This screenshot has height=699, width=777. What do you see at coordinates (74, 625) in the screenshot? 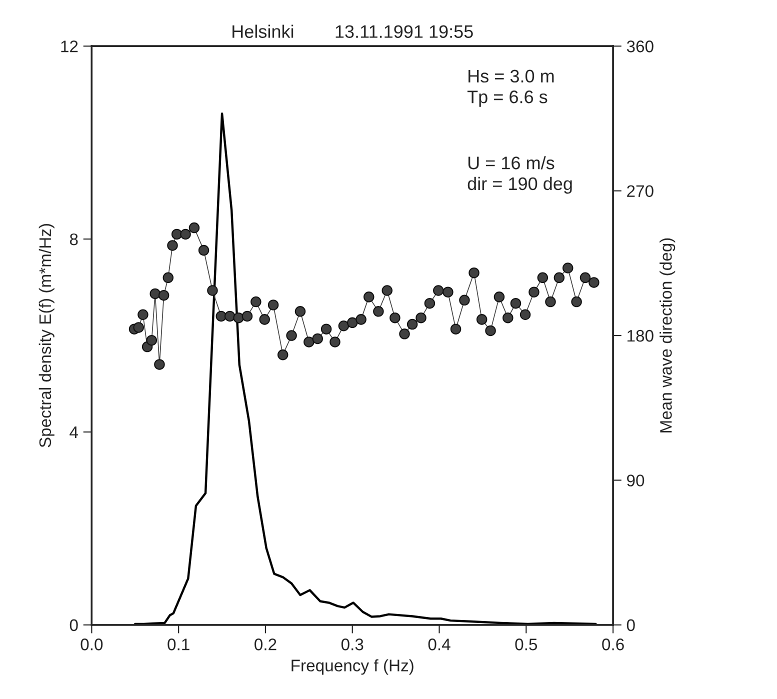
I see `y-tick-label: 0` at bounding box center [74, 625].